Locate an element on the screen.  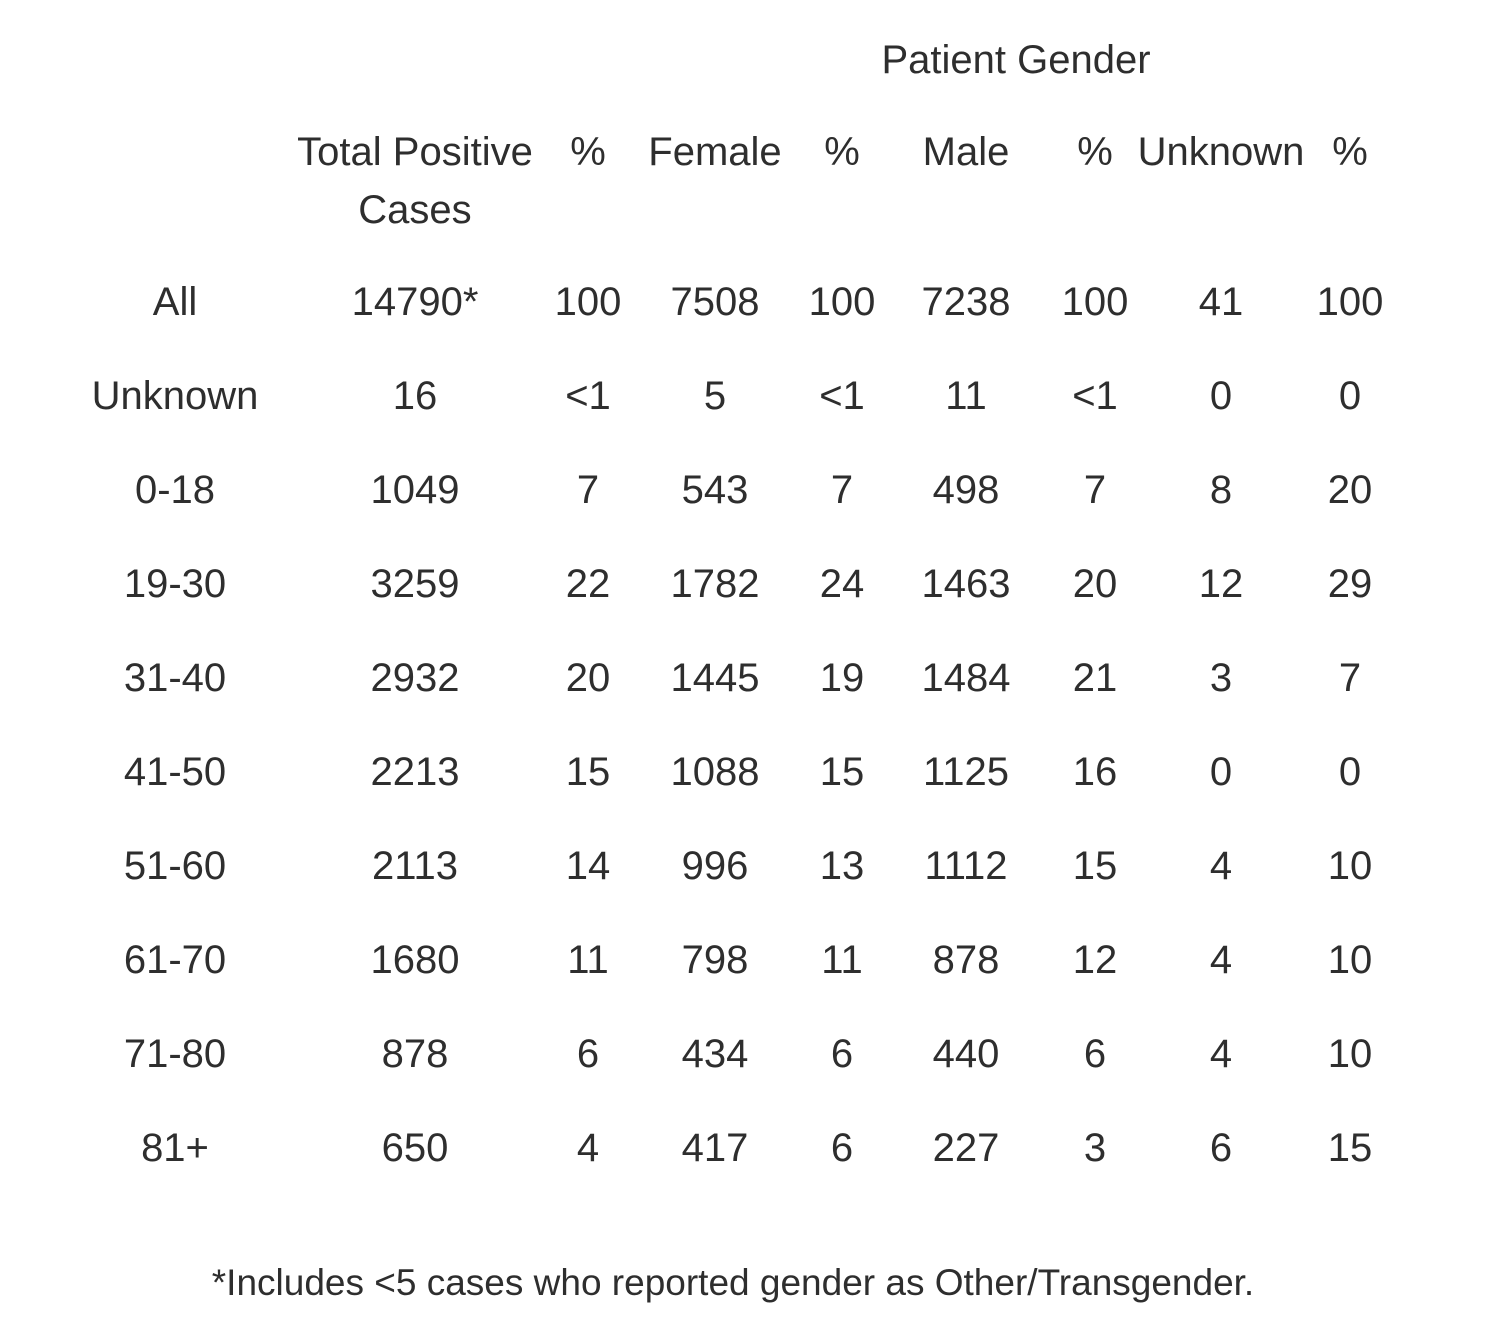
cell-unknown: 12 is located at coordinates (1221, 583).